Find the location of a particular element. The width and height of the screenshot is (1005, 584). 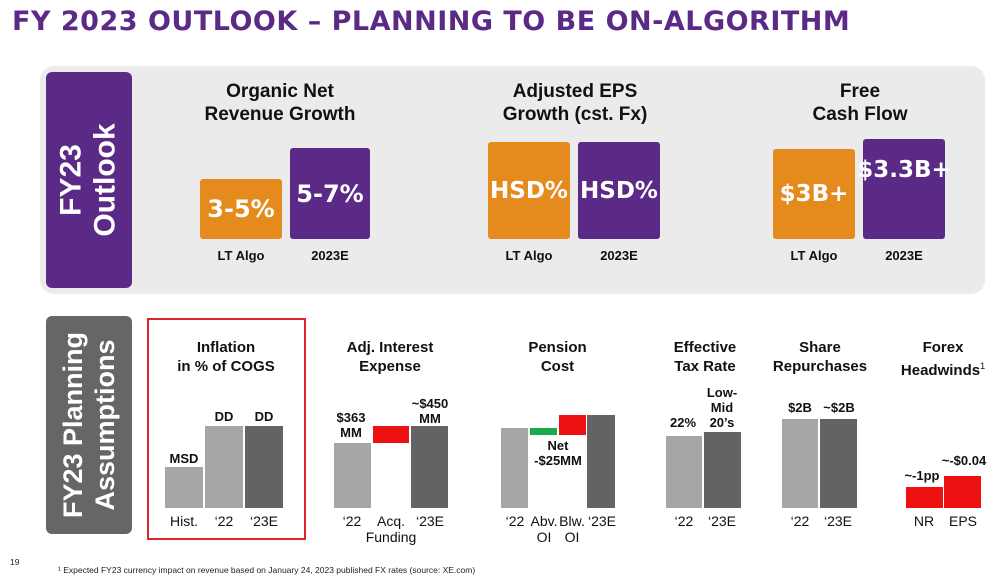

adjusted-eps-2023e-label: 2023E is located at coordinates (619, 255).